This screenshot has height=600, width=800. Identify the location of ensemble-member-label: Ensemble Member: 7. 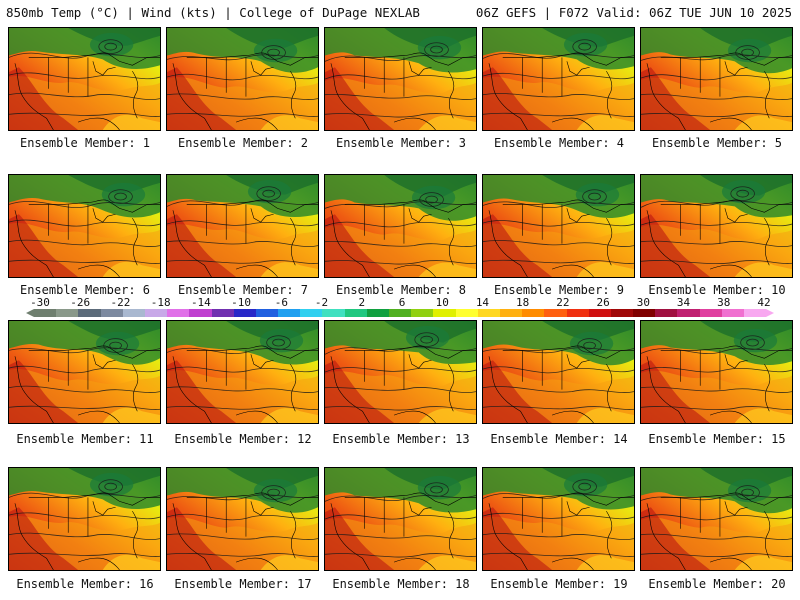
(243, 290).